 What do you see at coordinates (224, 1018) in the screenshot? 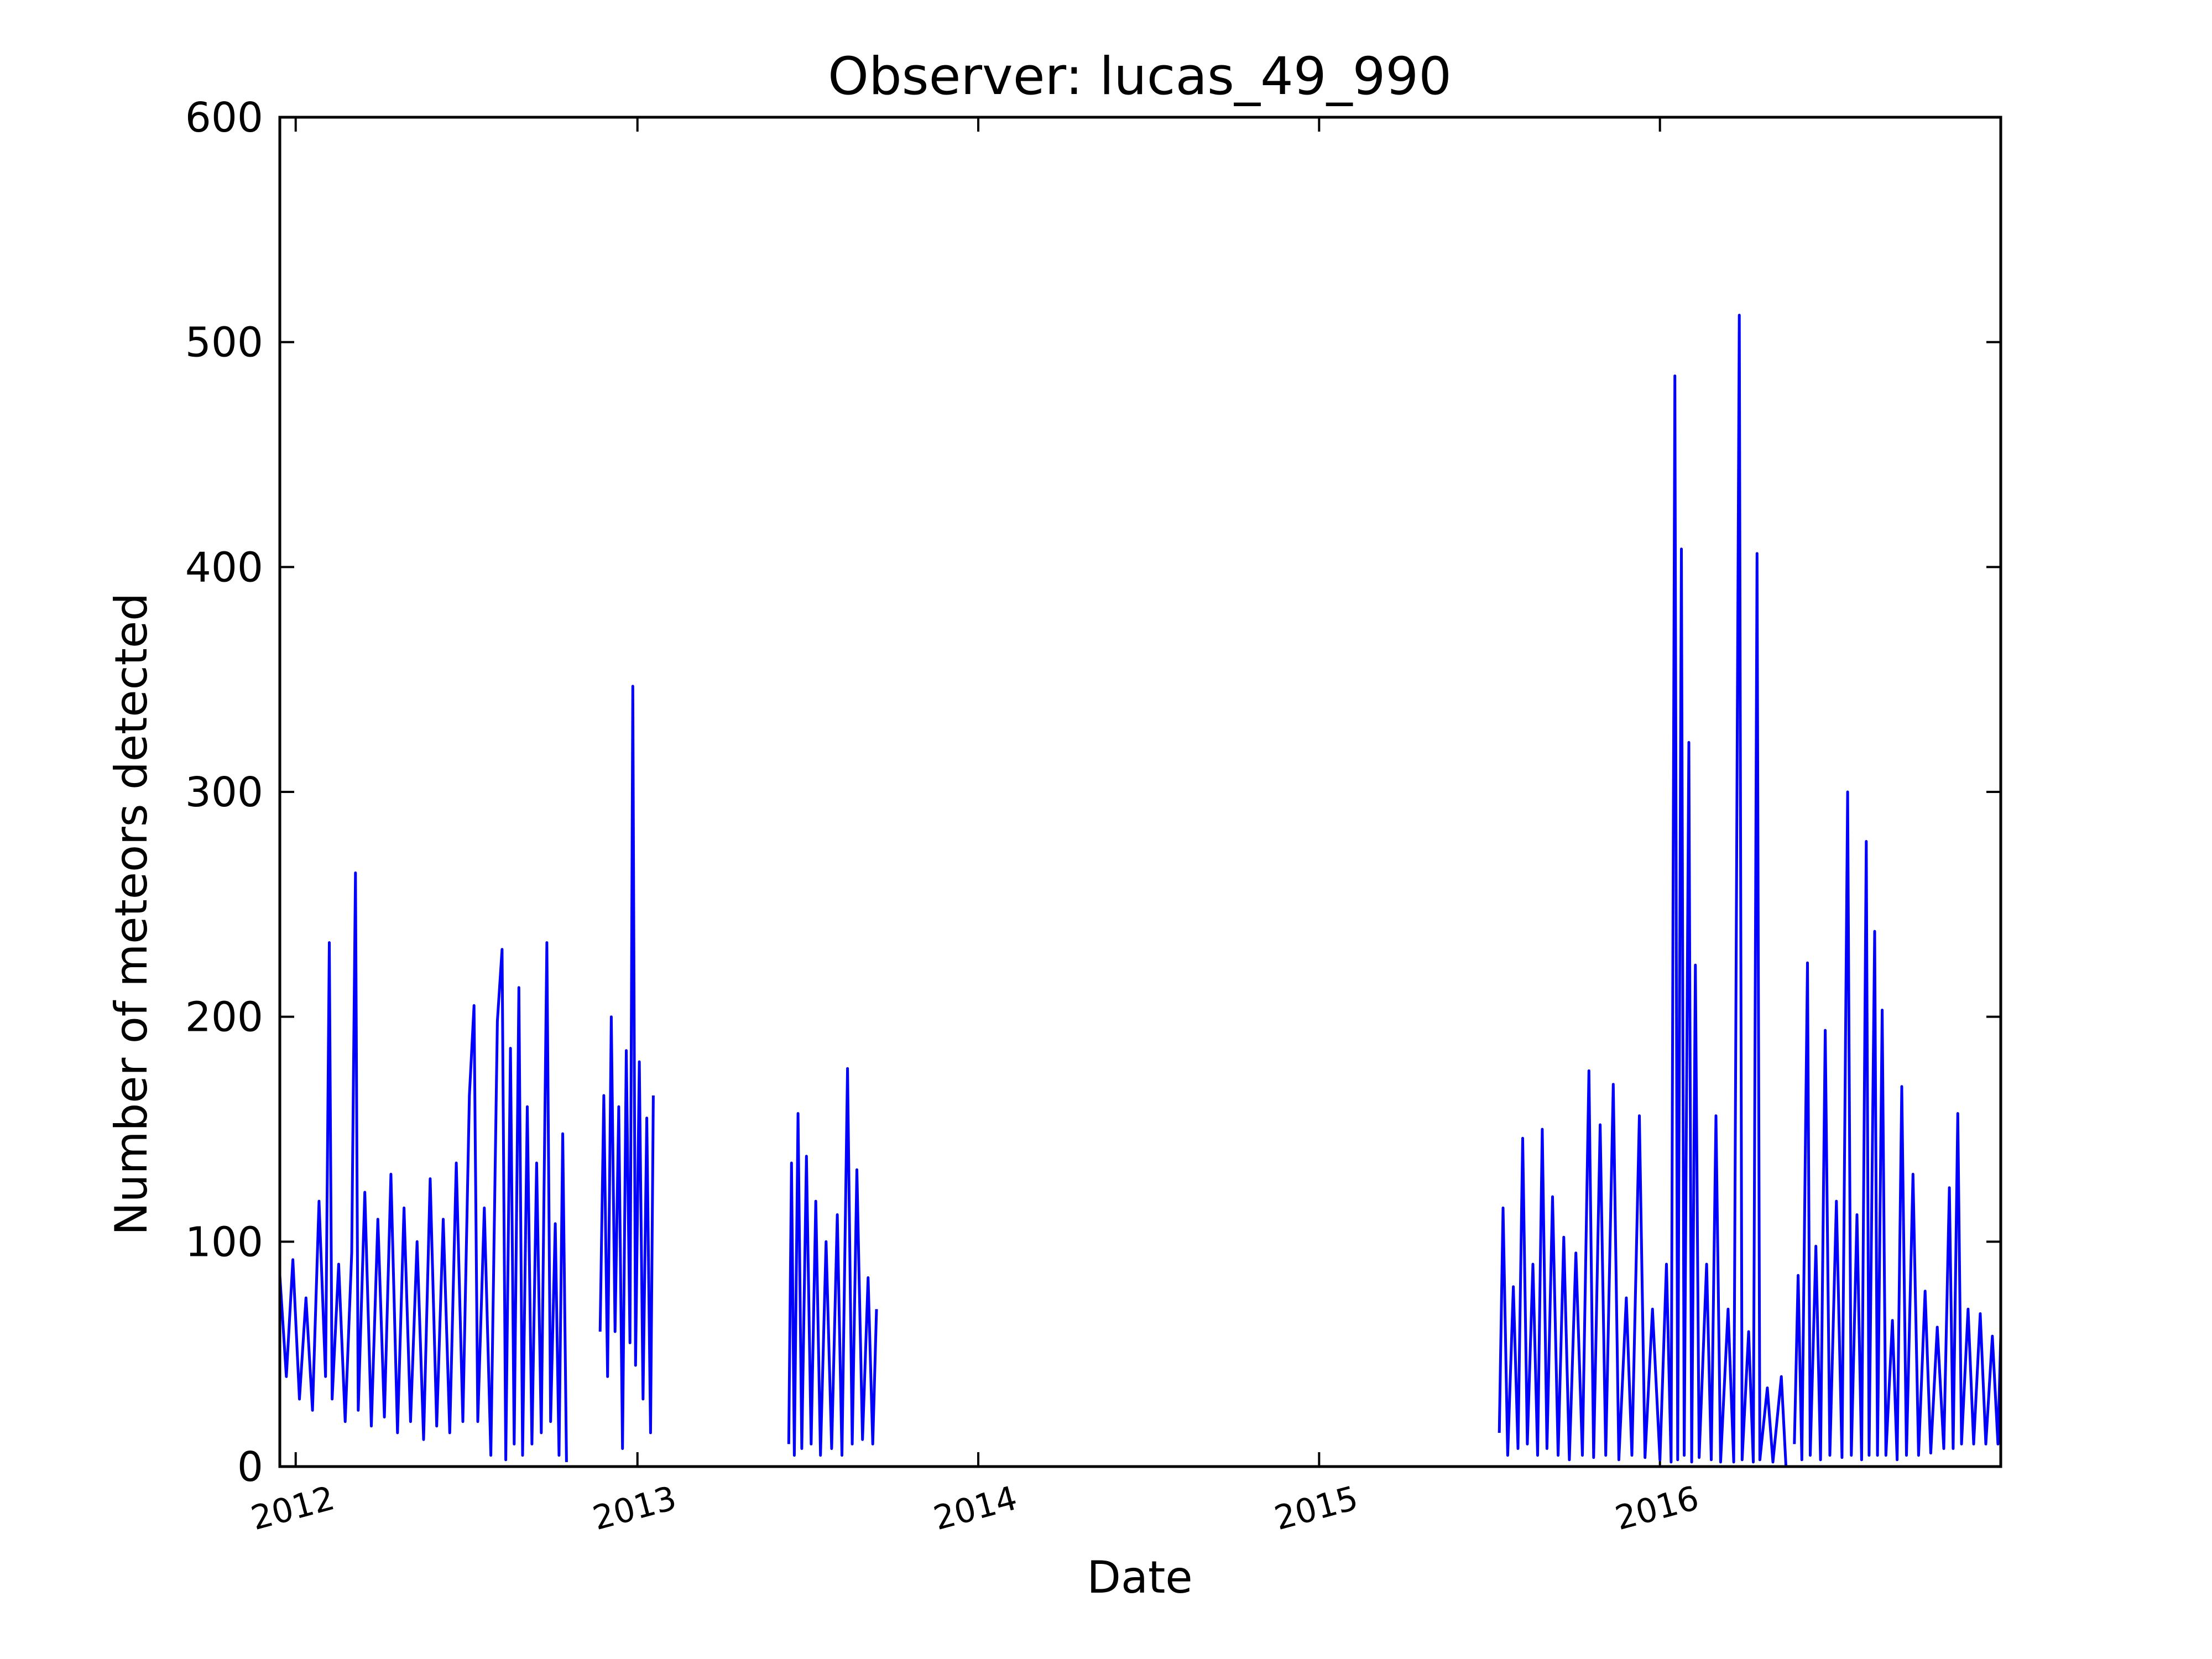
I see `y-tick-label: 200` at bounding box center [224, 1018].